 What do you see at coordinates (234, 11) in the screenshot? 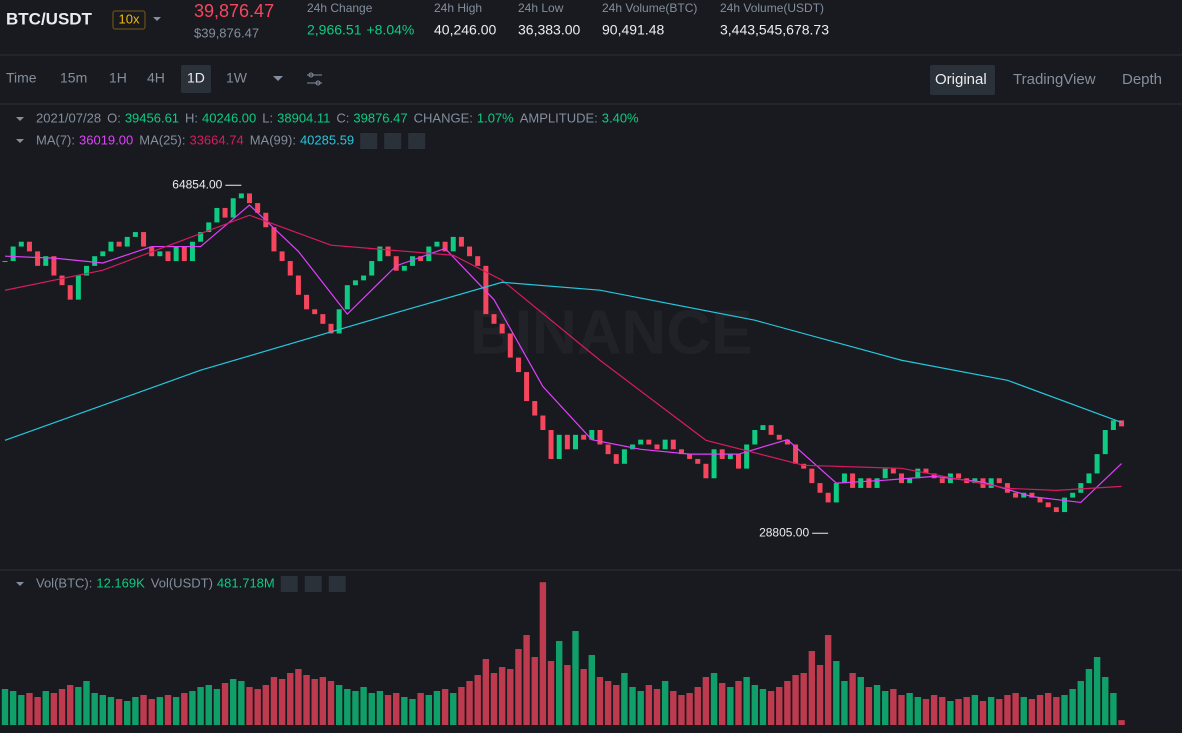
I see `price: 39,876.47` at bounding box center [234, 11].